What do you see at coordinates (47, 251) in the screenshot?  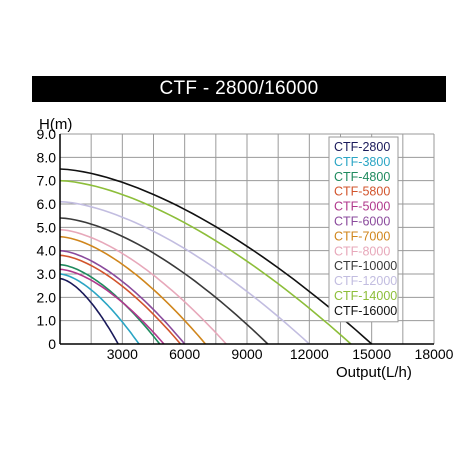 I see `y-tick-label: 4.0` at bounding box center [47, 251].